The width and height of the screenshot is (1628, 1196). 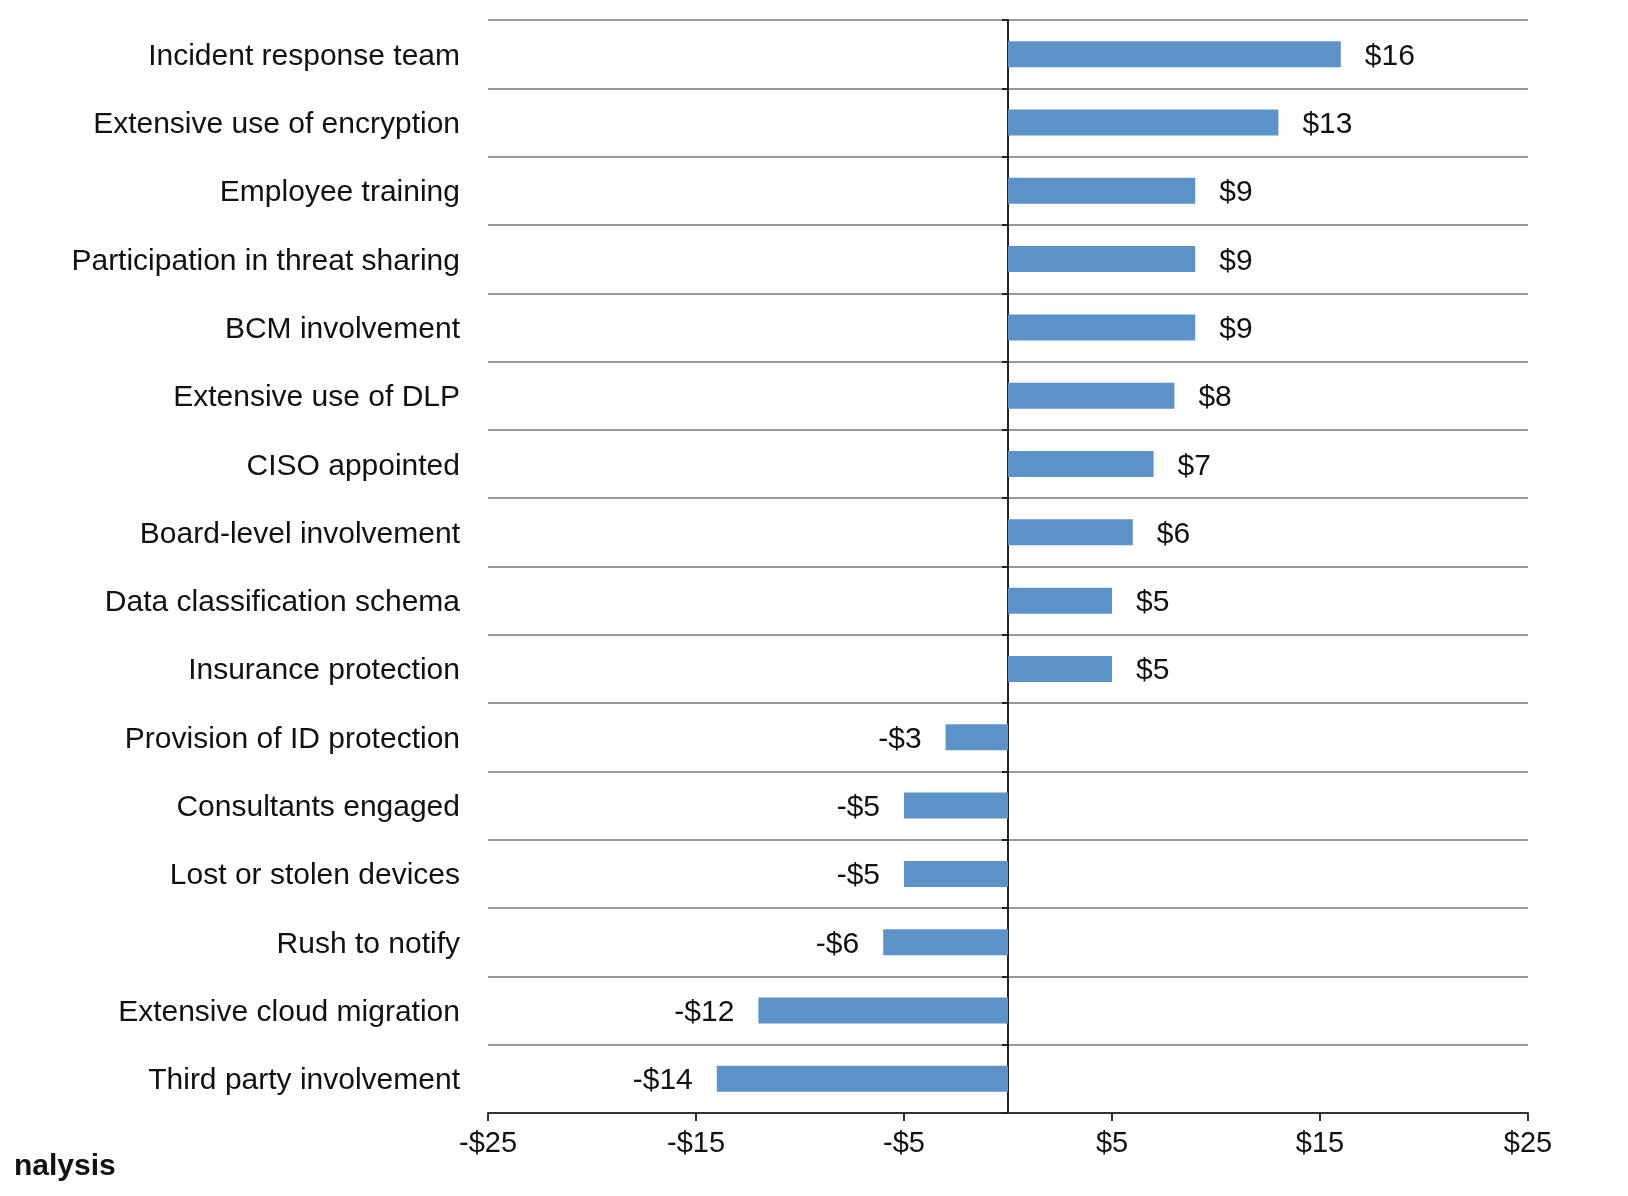 What do you see at coordinates (662, 1079) in the screenshot?
I see `data-label: -$14` at bounding box center [662, 1079].